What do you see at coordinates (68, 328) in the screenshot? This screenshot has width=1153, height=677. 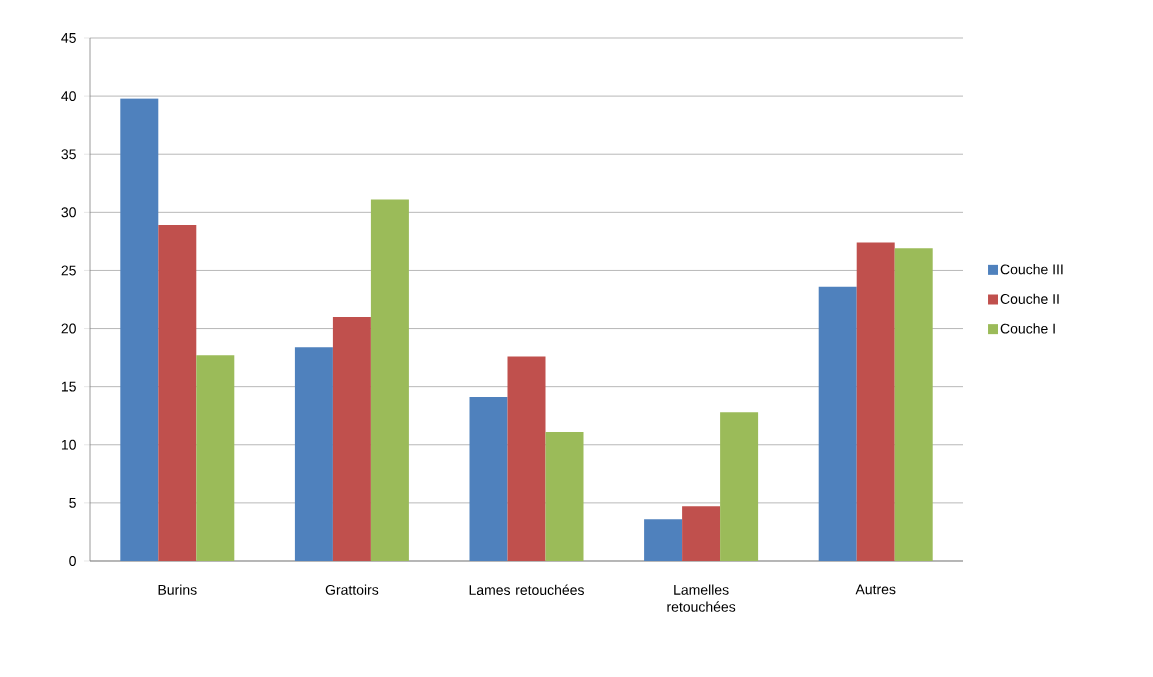 I see `y-tick-label: 20` at bounding box center [68, 328].